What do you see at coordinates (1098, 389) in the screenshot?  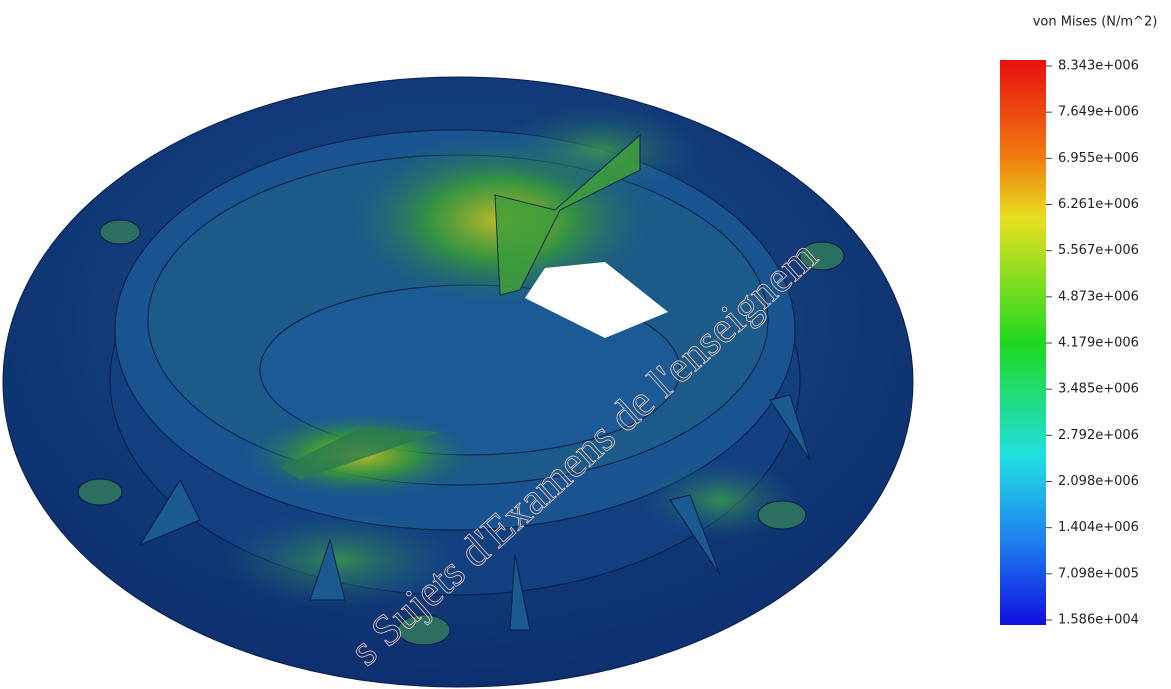 I see `legend-label: 3.485e+006` at bounding box center [1098, 389].